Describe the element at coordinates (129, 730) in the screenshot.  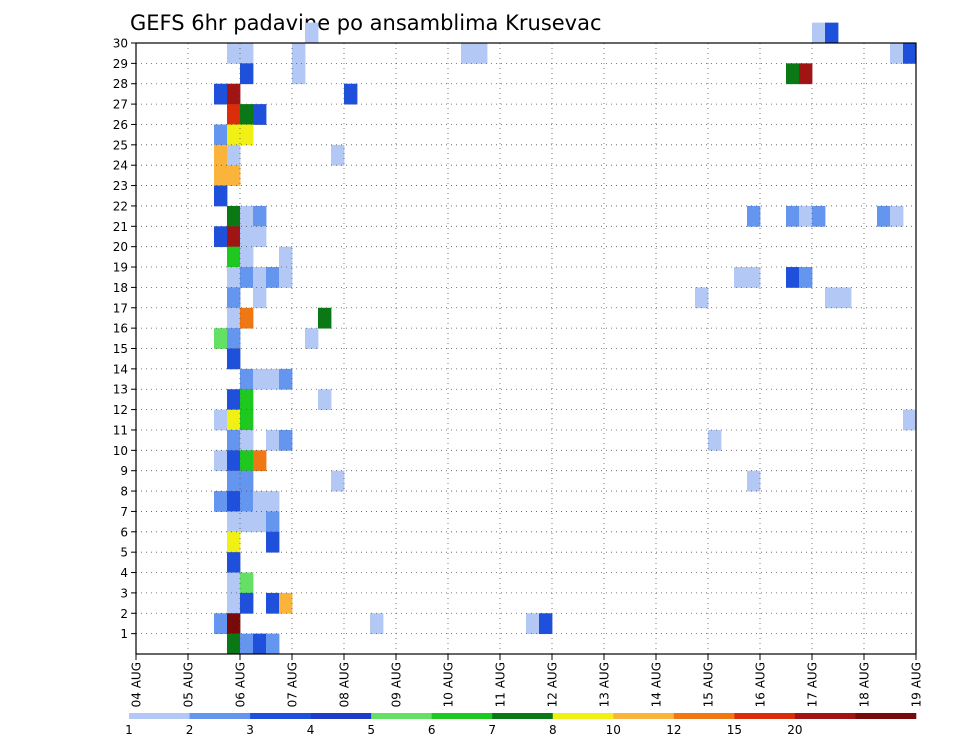
I see `colorbar-label: 1` at that location.